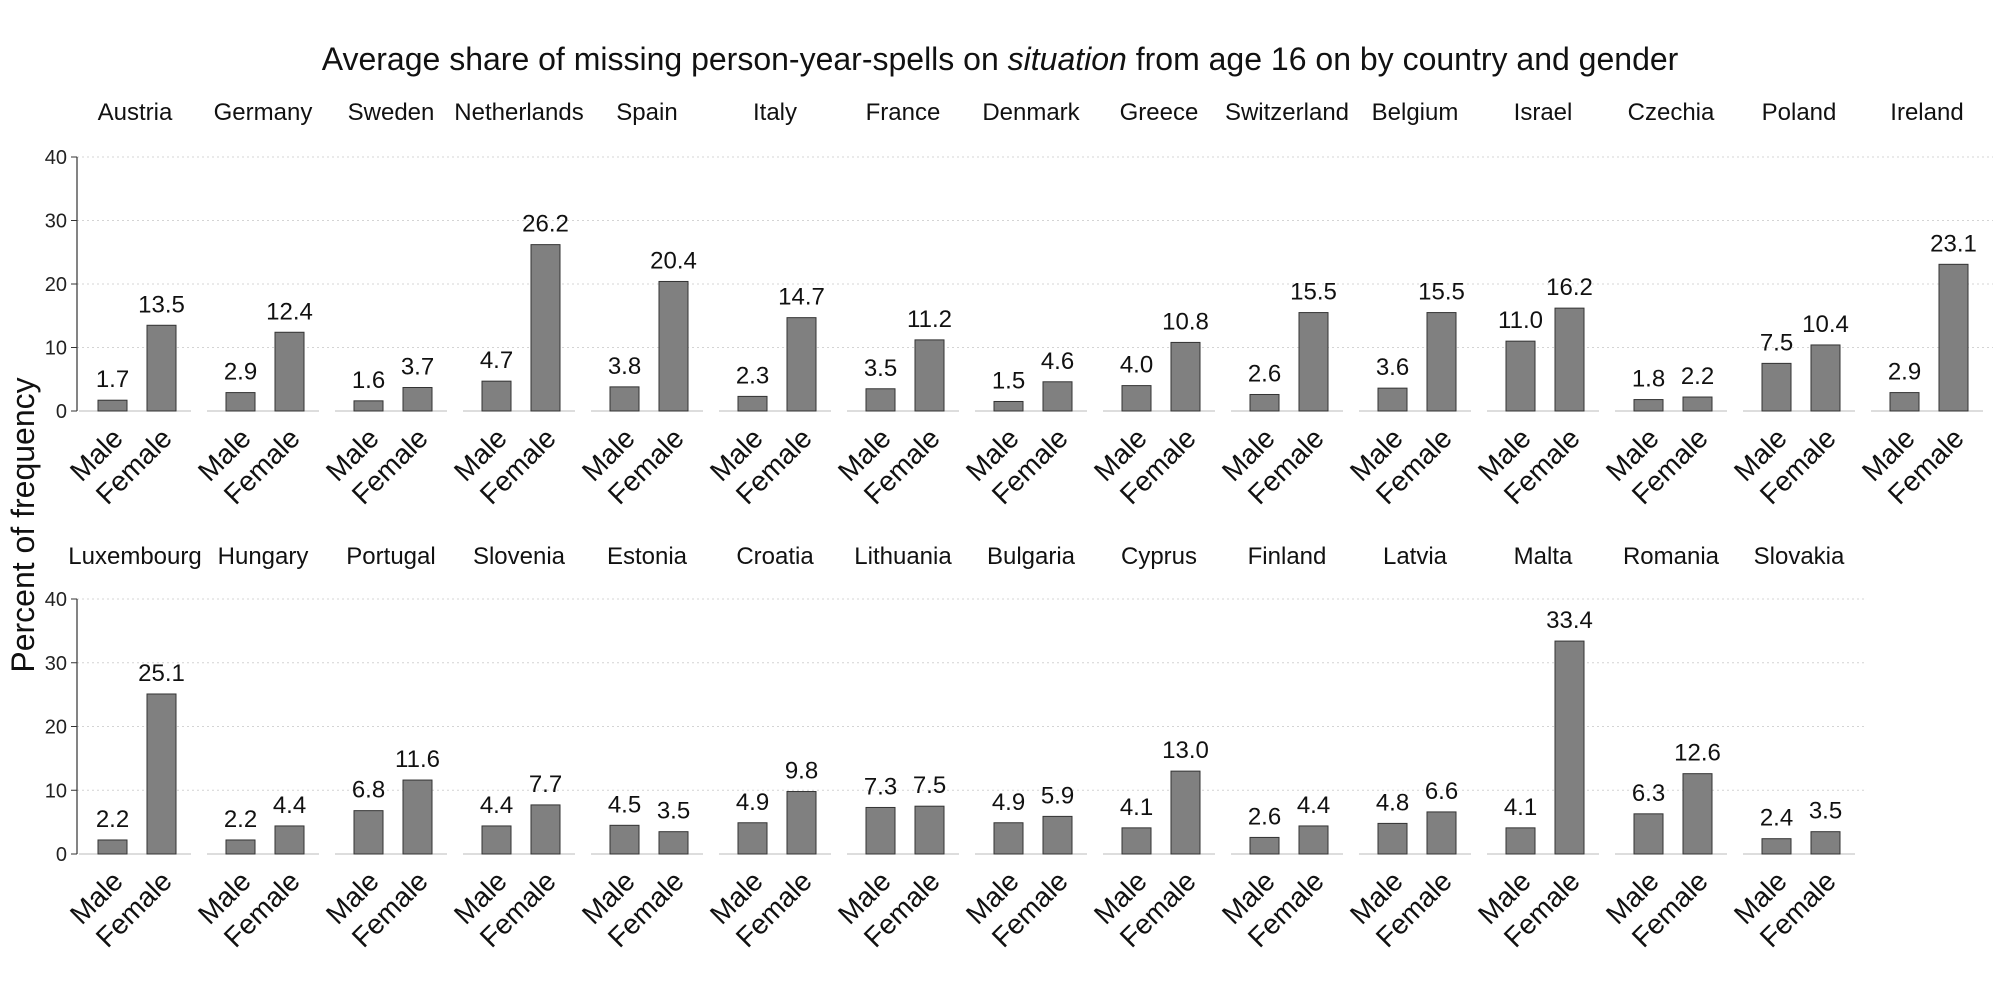 Image resolution: width=2000 pixels, height=1000 pixels. What do you see at coordinates (1569, 287) in the screenshot?
I see `value-label: 16.2` at bounding box center [1569, 287].